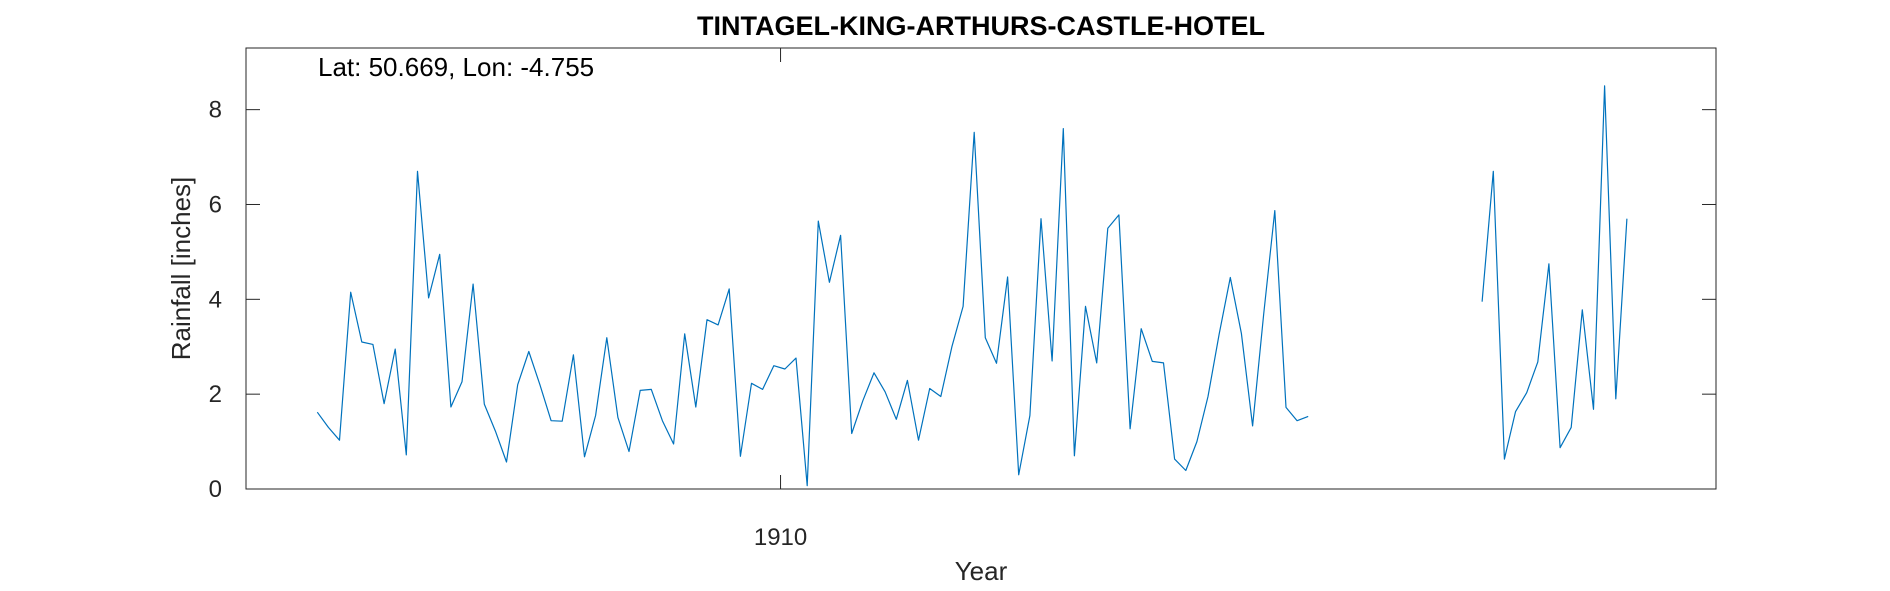 Image resolution: width=1890 pixels, height=591 pixels. I want to click on location-annotation: Lat: 50.669, Lon: -4.755, so click(456, 67).